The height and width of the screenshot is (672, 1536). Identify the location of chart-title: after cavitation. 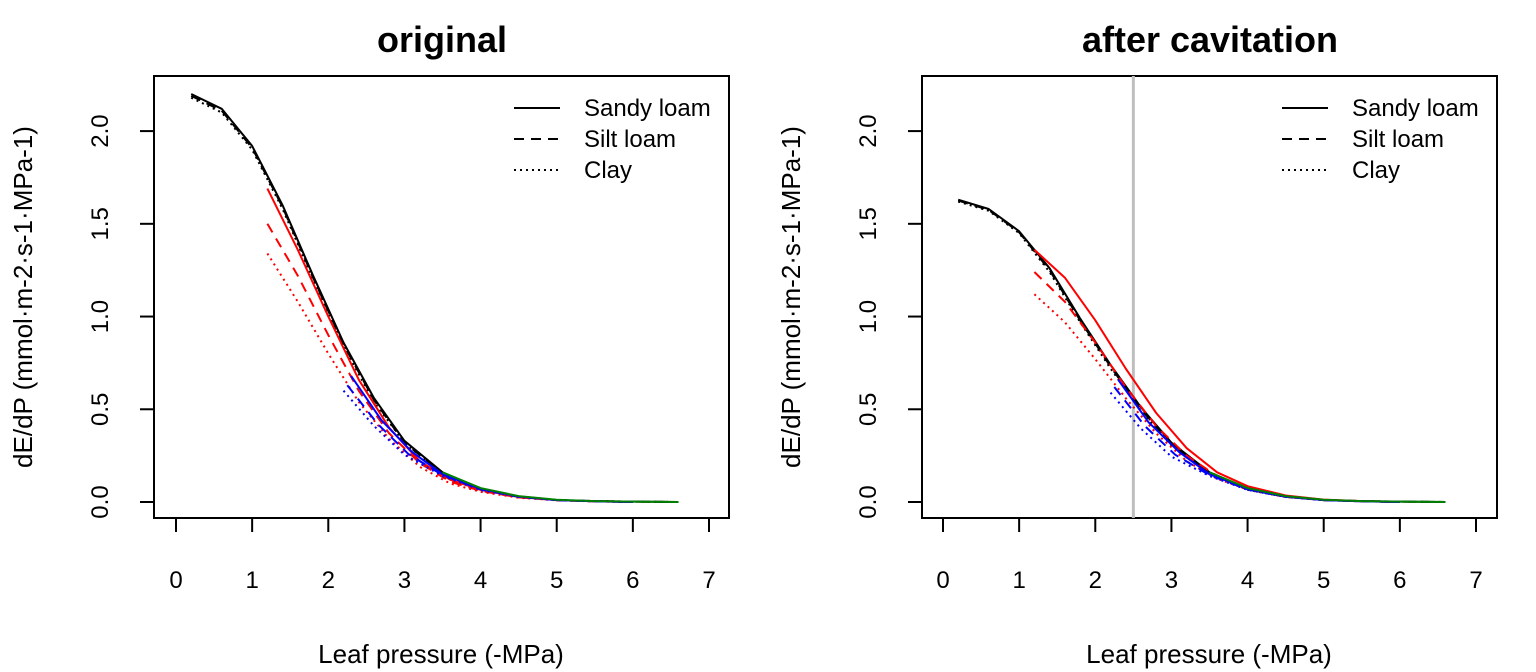
(1210, 39).